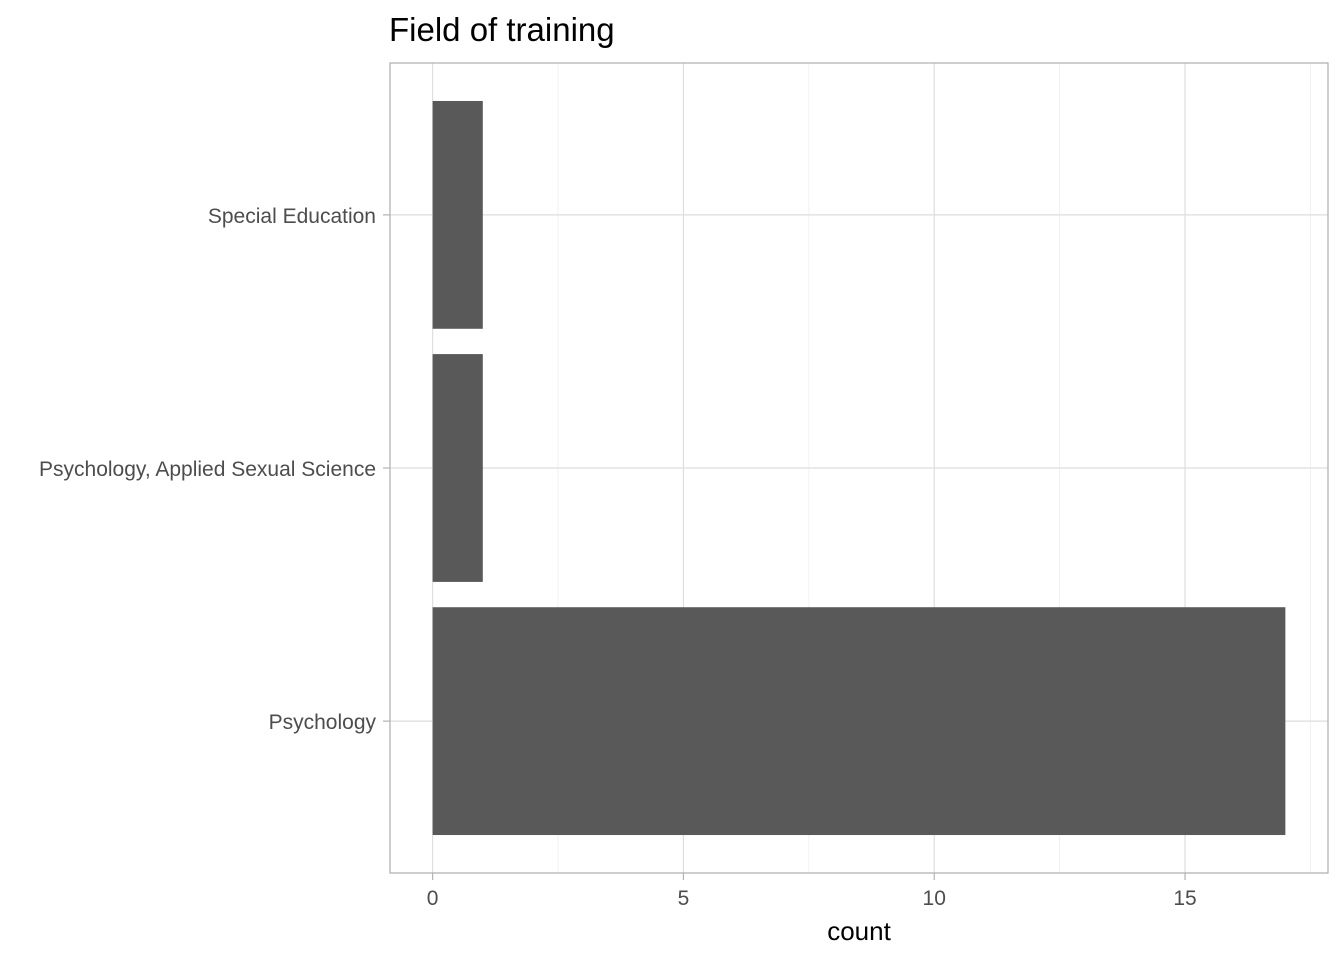 Image resolution: width=1344 pixels, height=960 pixels. Describe the element at coordinates (1184, 898) in the screenshot. I see `x-tick-label: 15` at that location.